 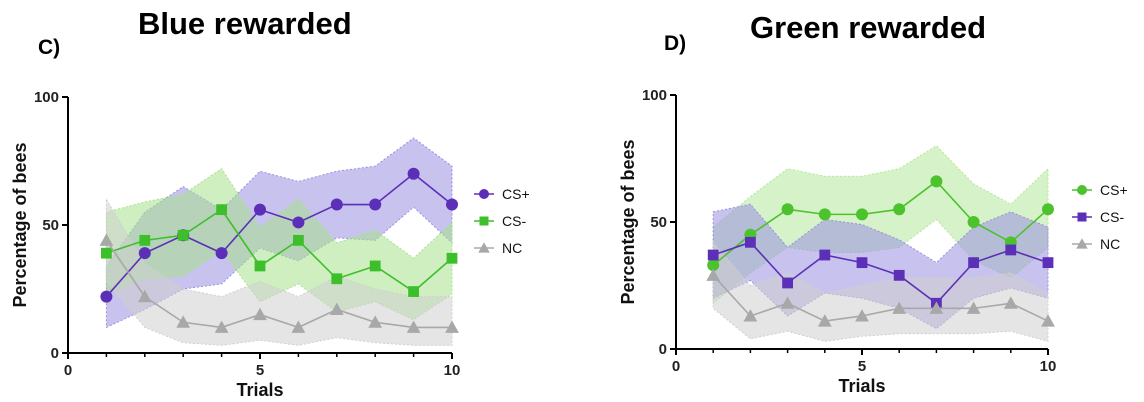 I want to click on panel-label: C), so click(x=49, y=47).